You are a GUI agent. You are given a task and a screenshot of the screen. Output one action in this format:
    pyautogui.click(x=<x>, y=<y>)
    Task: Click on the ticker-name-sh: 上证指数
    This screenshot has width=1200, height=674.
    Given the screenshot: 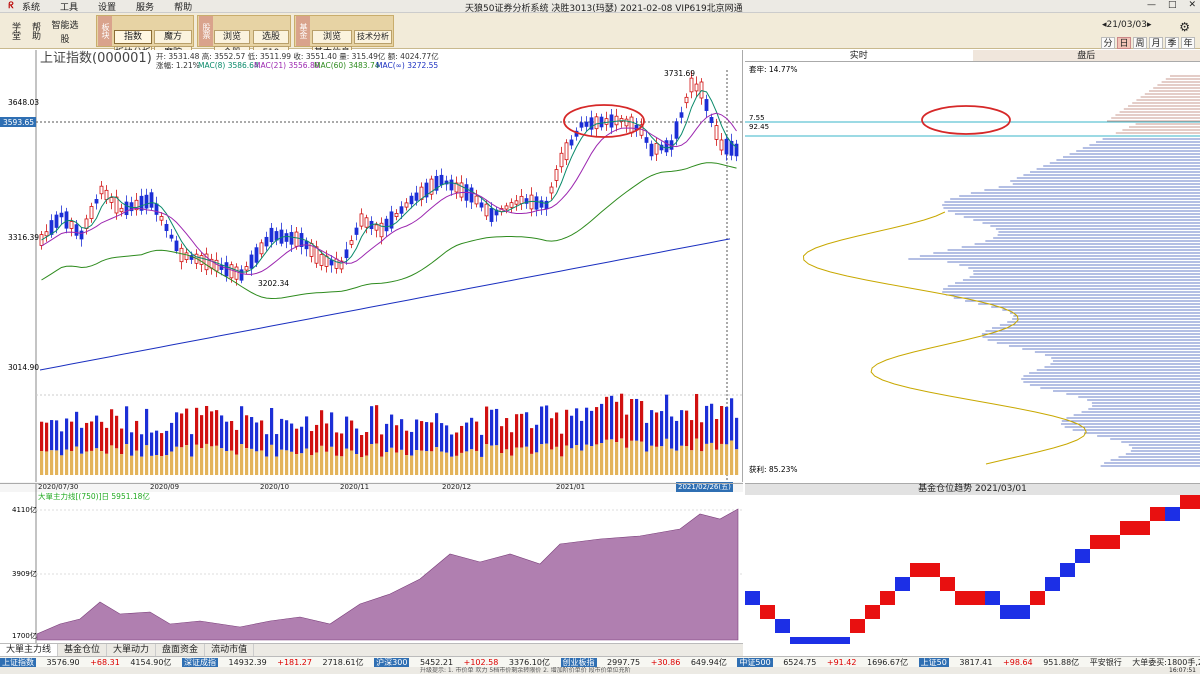 What is the action you would take?
    pyautogui.click(x=18, y=662)
    